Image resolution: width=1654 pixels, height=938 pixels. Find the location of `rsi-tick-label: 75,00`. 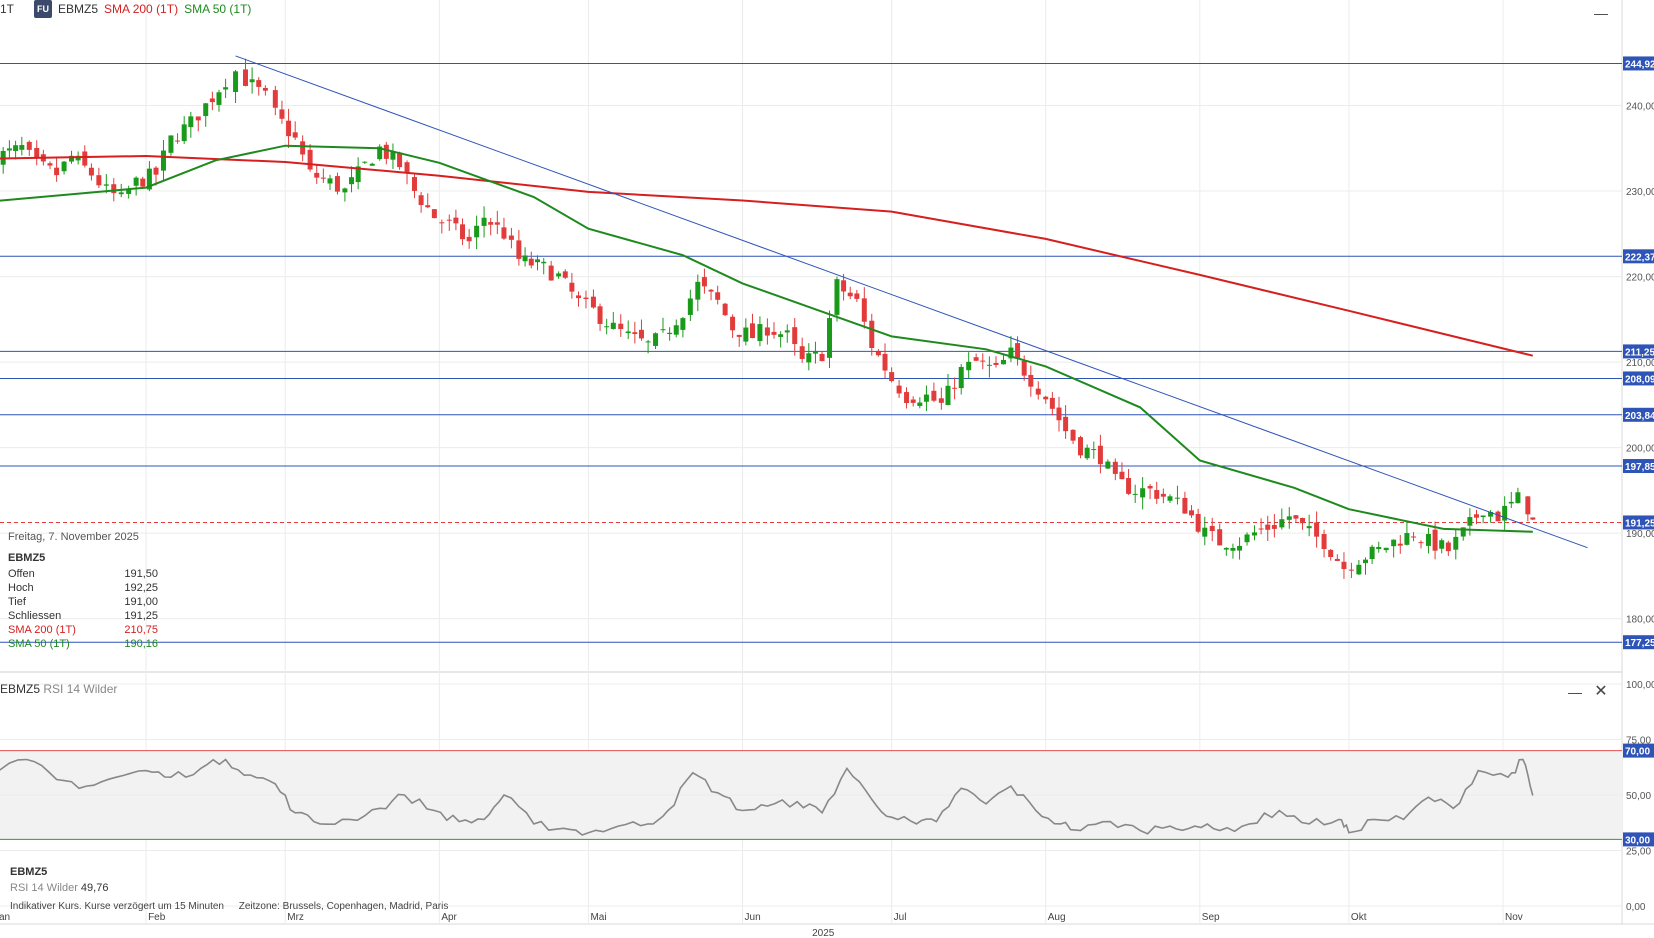

rsi-tick-label: 75,00 is located at coordinates (1638, 741).